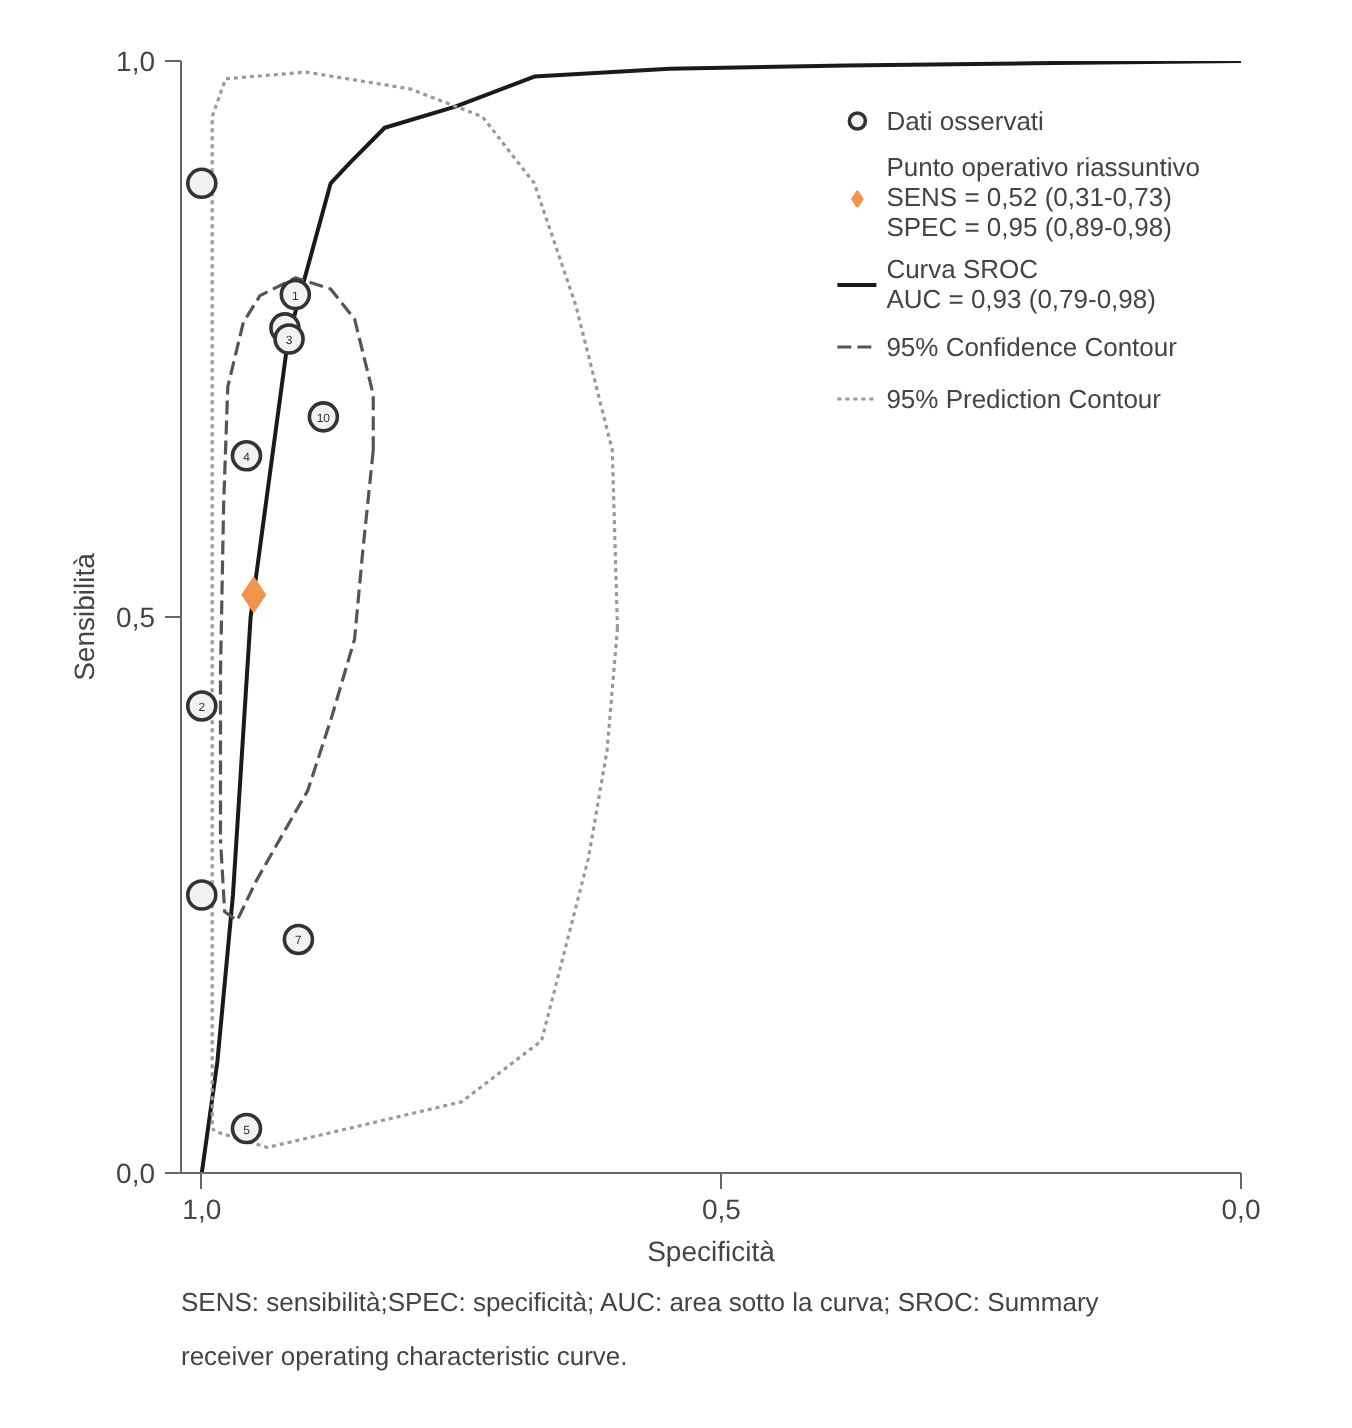 The image size is (1352, 1428). Describe the element at coordinates (721, 1209) in the screenshot. I see `x-tick-label: 0,5` at that location.